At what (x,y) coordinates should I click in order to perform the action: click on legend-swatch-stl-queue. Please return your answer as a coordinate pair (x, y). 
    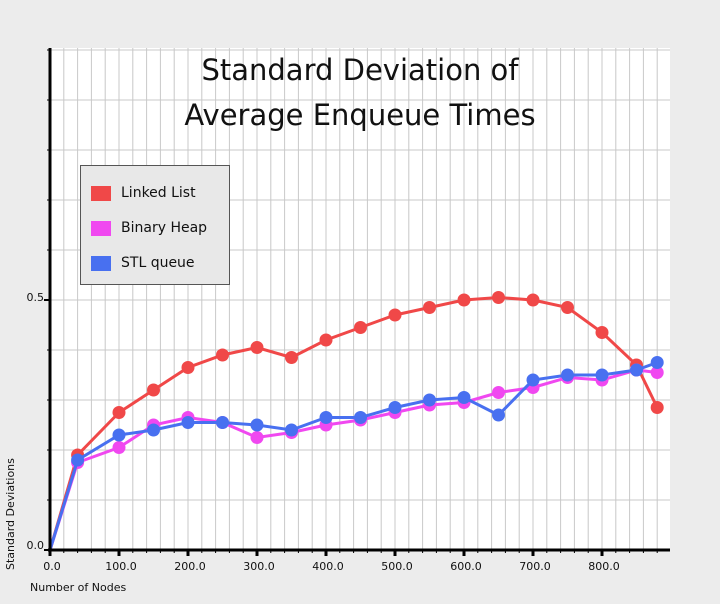
    Looking at the image, I should click on (101, 263).